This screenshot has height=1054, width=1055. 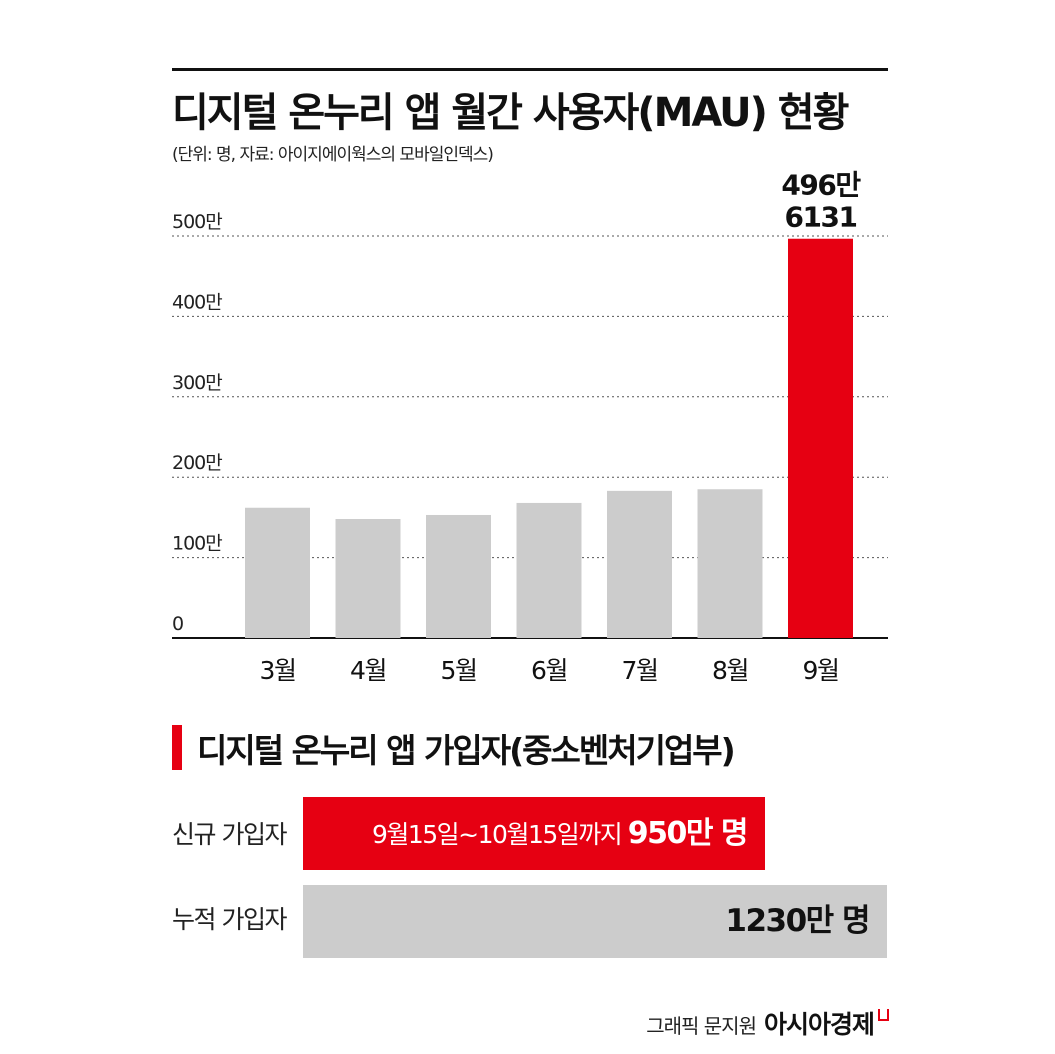 I want to click on credit-brand: 아시아경제, so click(x=819, y=1024).